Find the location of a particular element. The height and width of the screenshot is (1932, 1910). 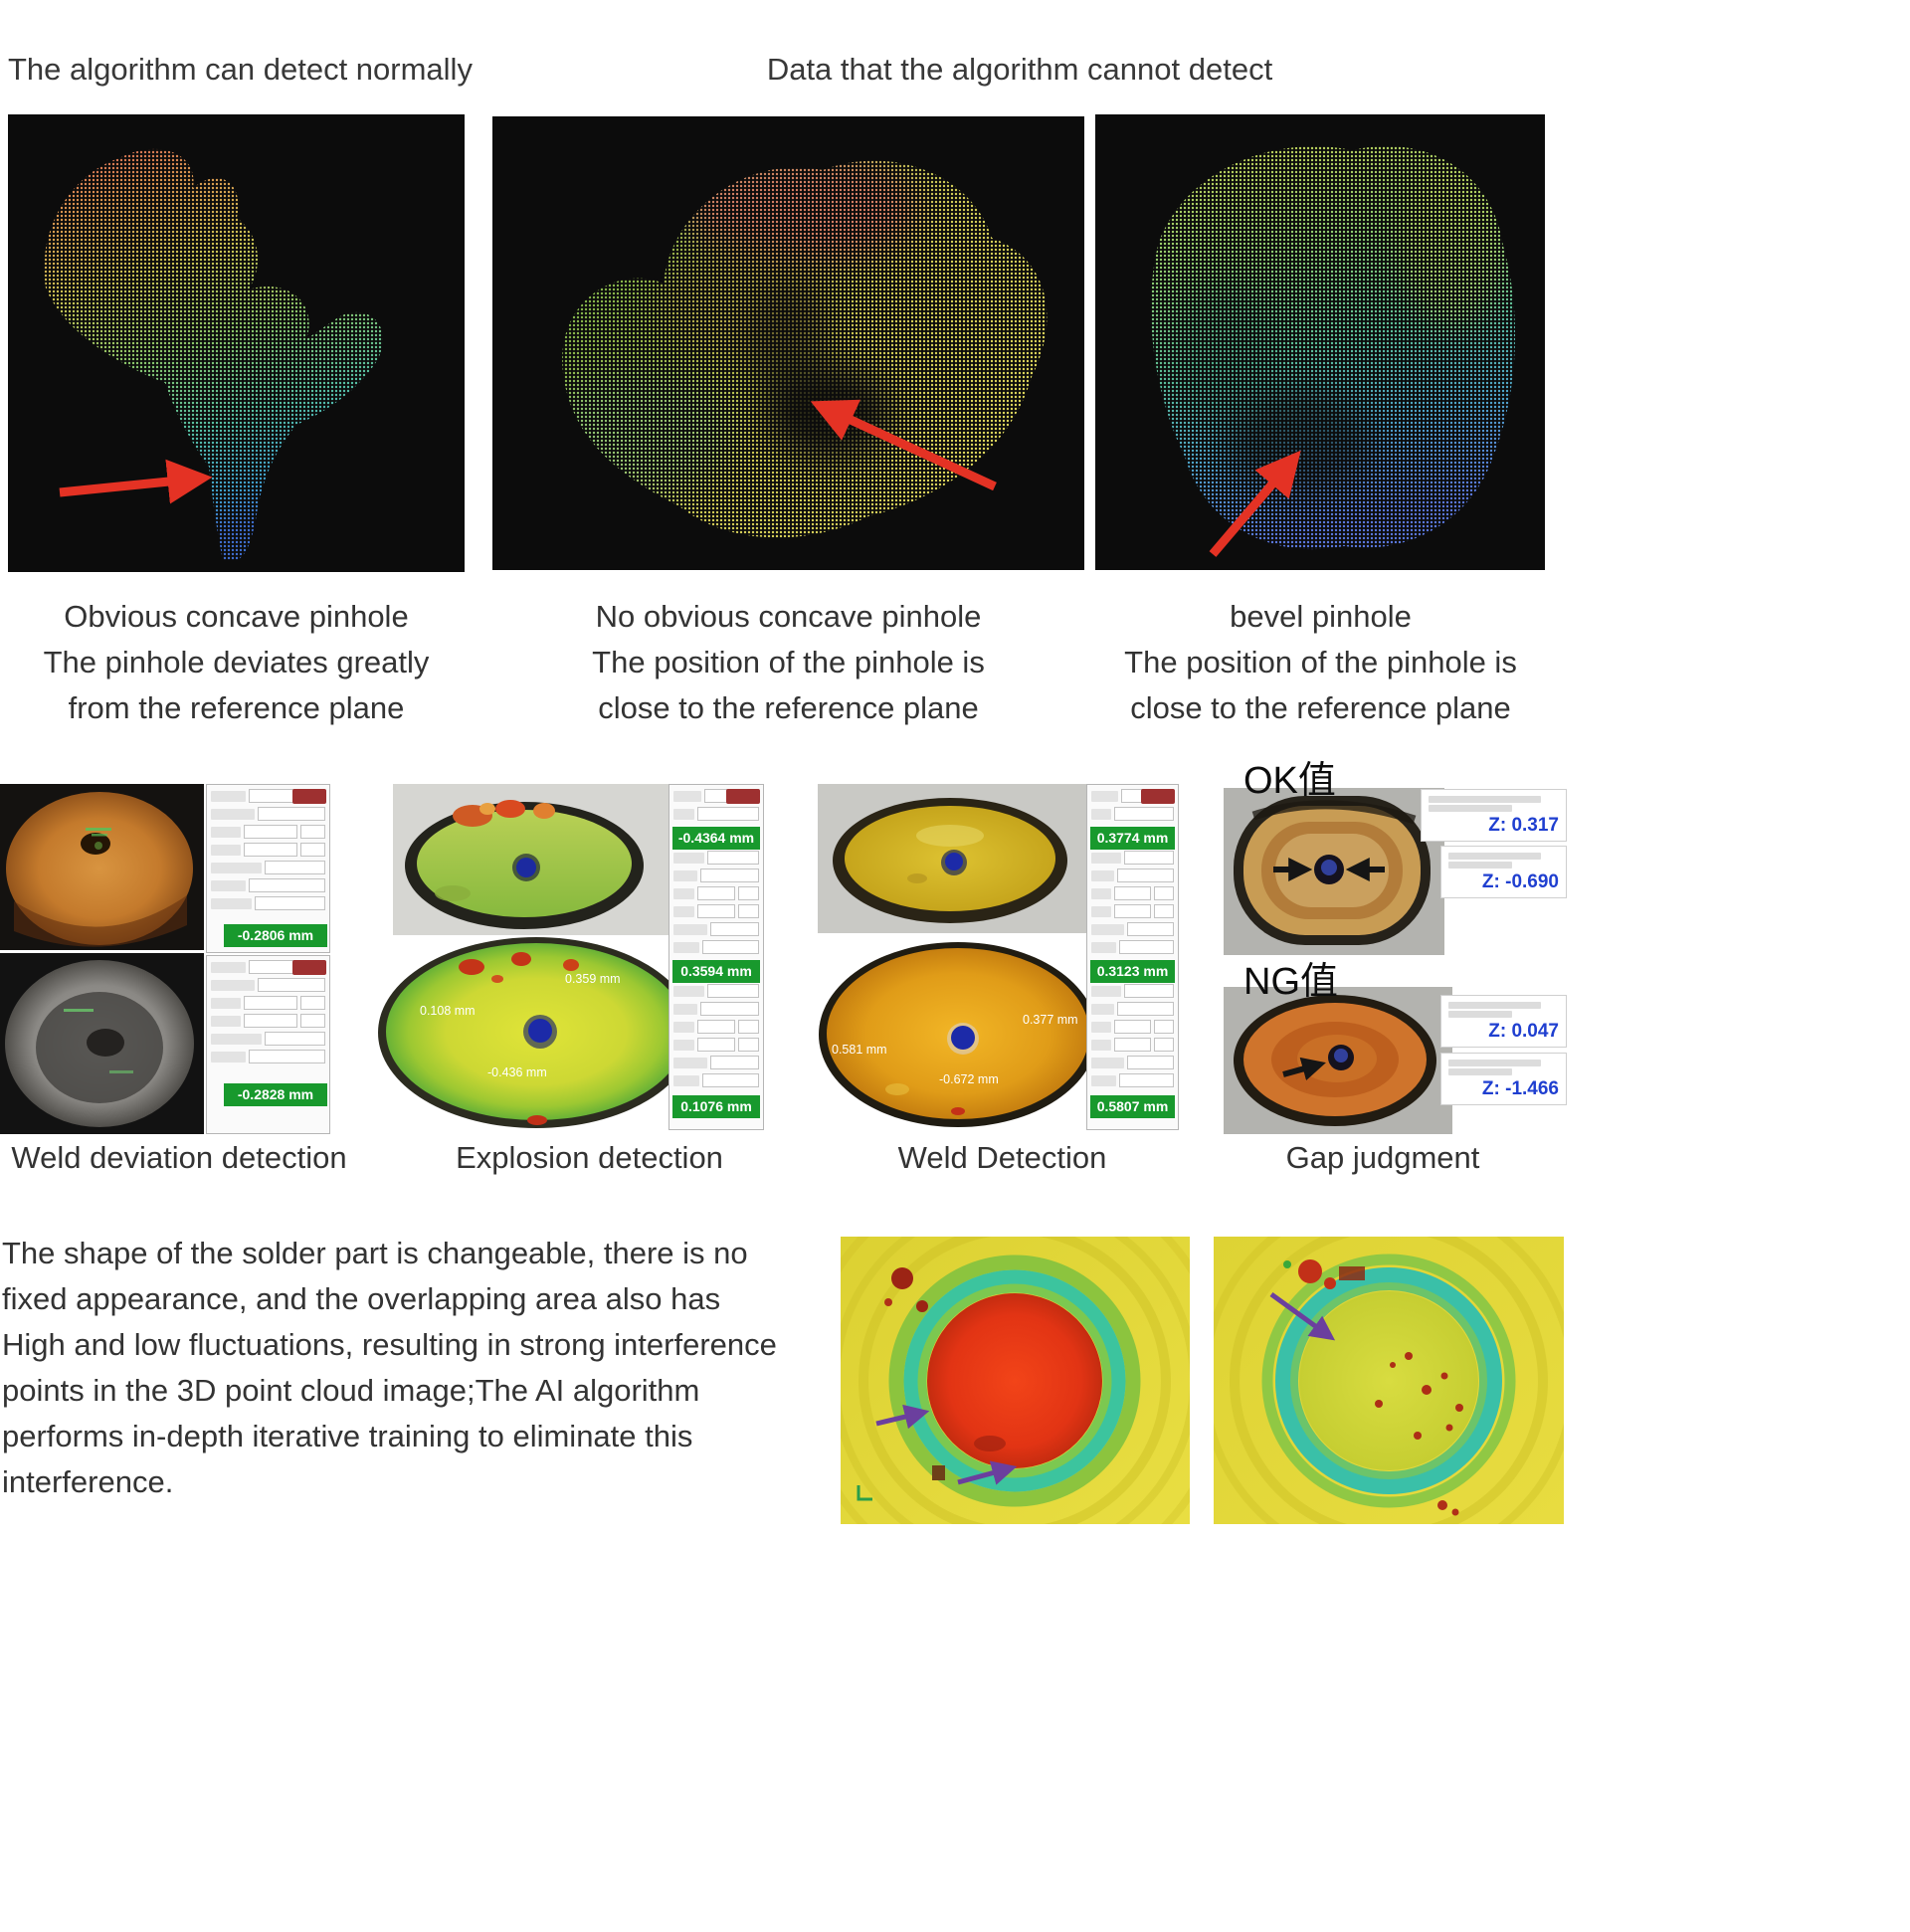

caption-line: Obvious concave pinhole is located at coordinates (236, 616).